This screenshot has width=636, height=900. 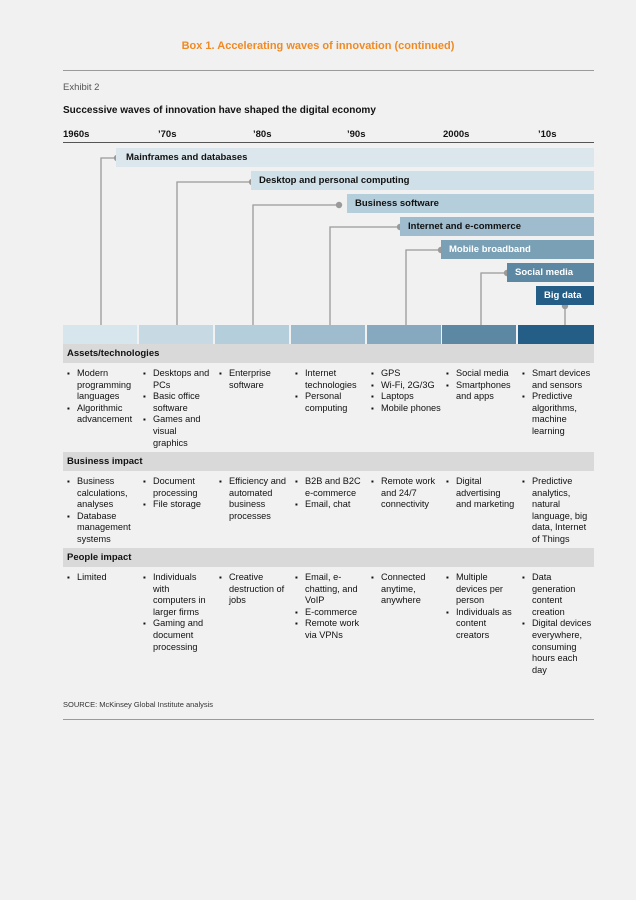 I want to click on decade-label: 2000s, so click(x=456, y=134).